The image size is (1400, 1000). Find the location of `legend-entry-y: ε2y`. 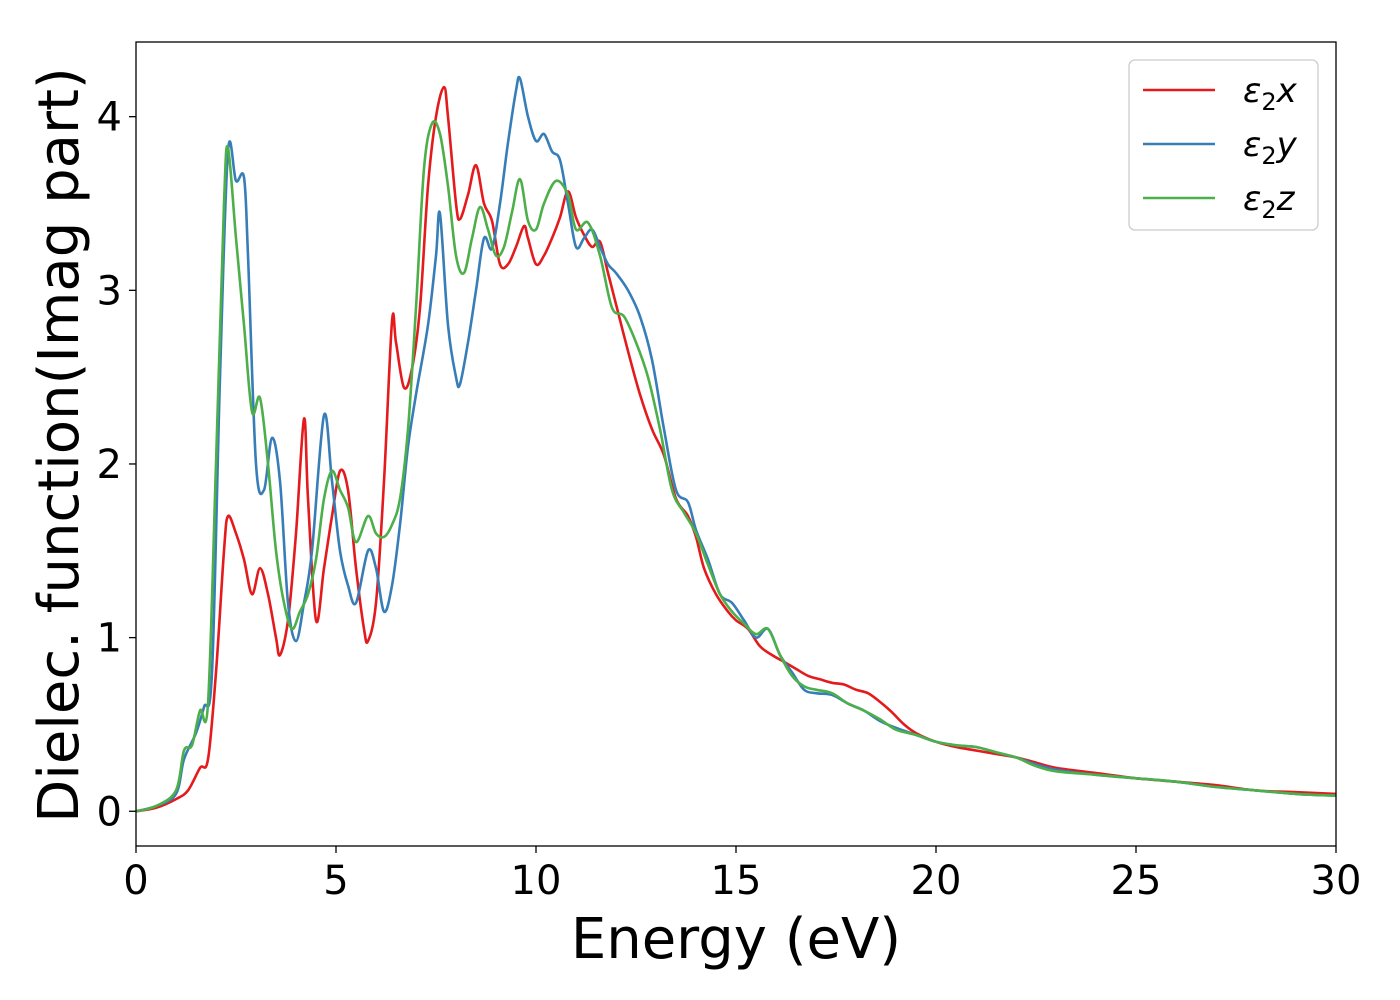

legend-entry-y: ε2y is located at coordinates (1270, 147).